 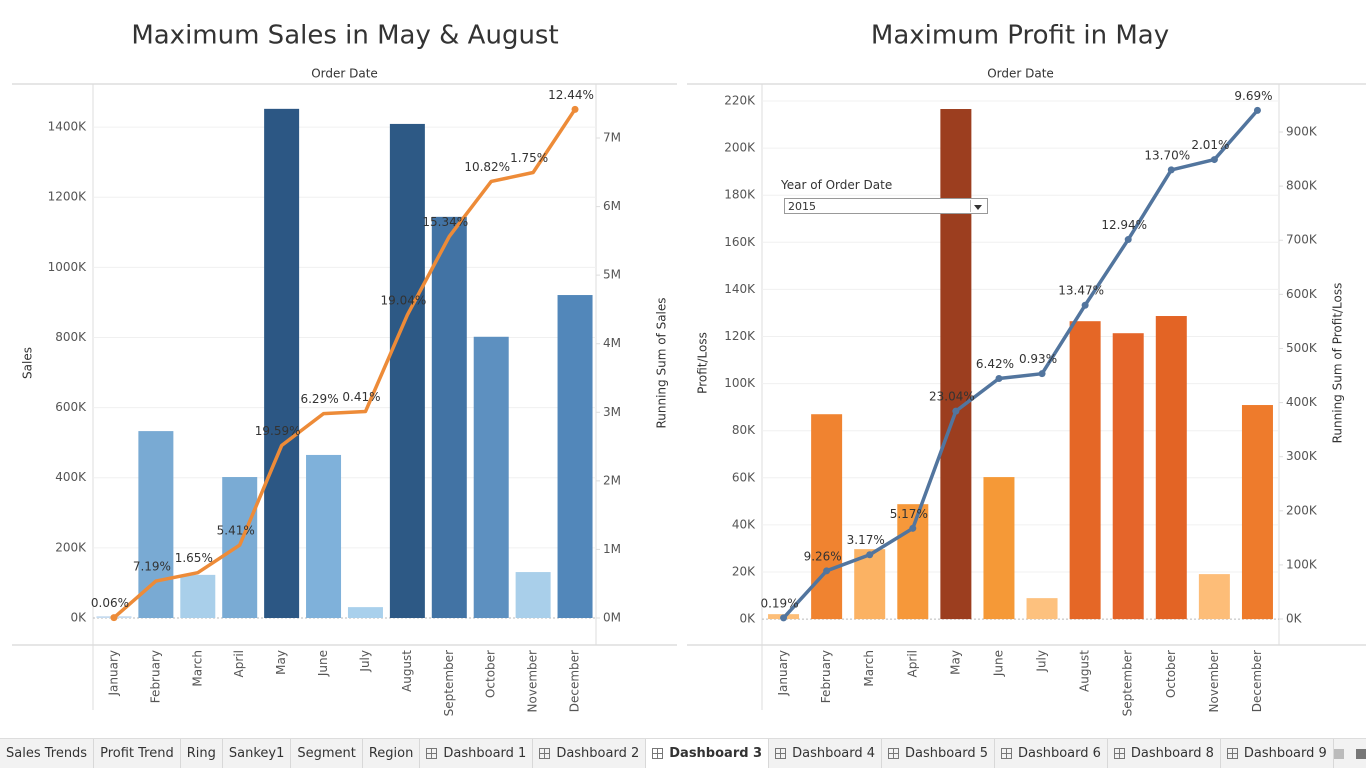 I want to click on point-label: 9.69%, so click(x=1253, y=96).